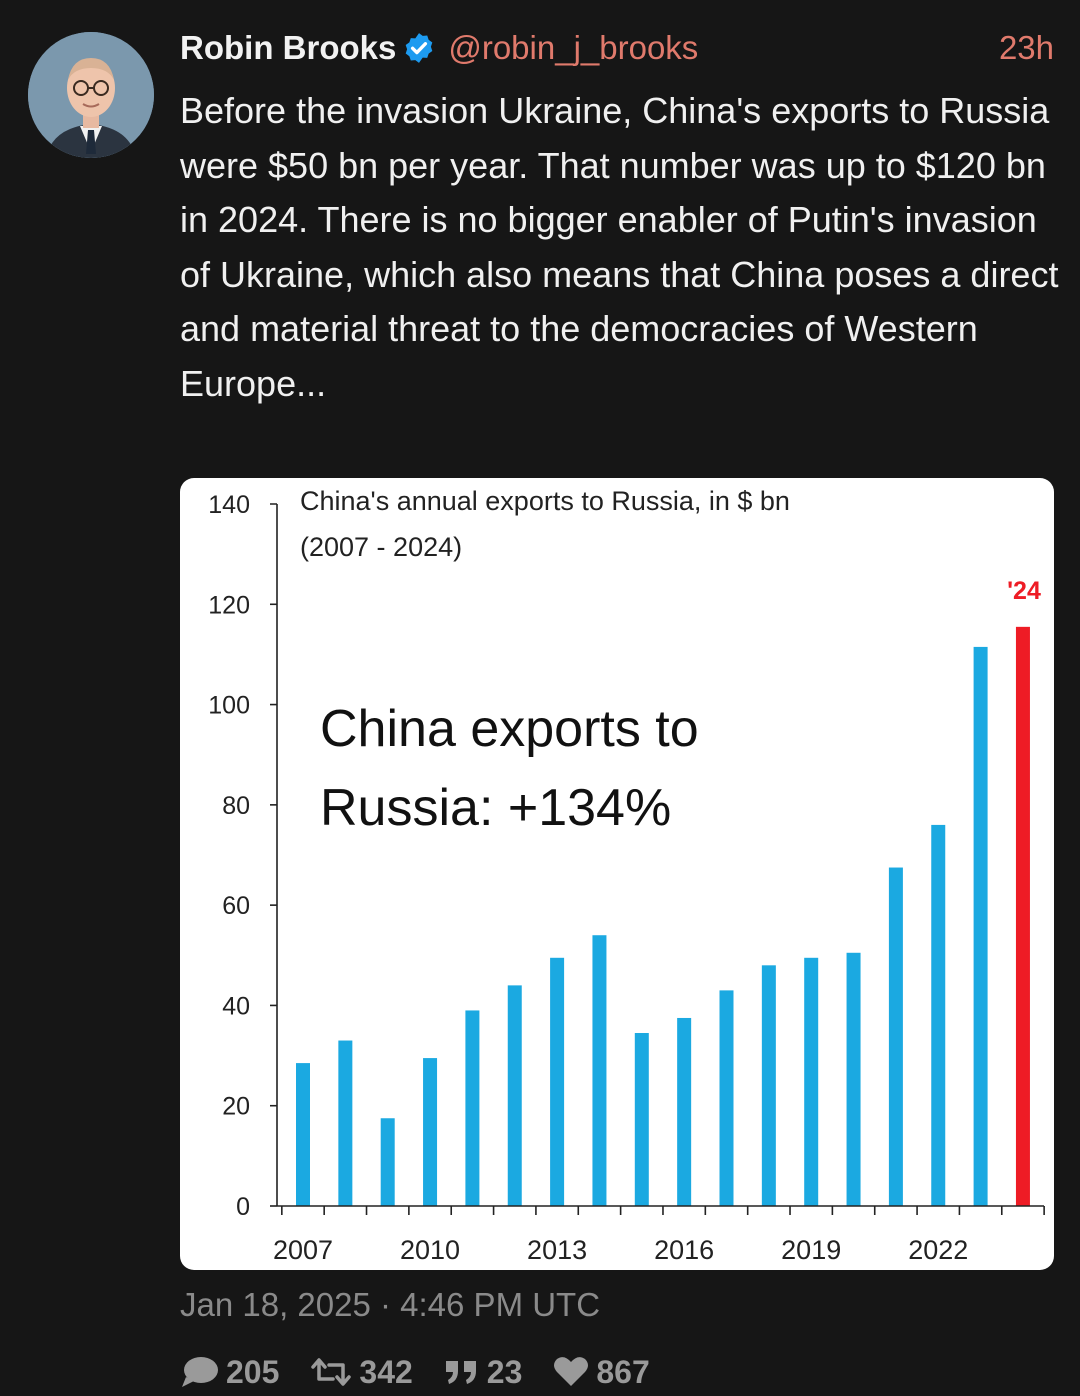  What do you see at coordinates (483, 1372) in the screenshot?
I see `quote-button: 23` at bounding box center [483, 1372].